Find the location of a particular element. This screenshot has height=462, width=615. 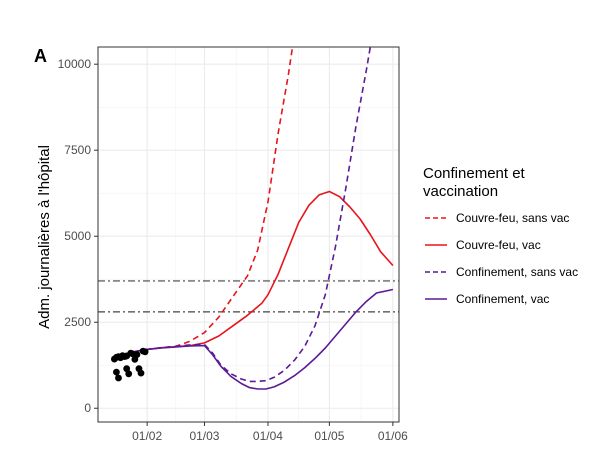

y-tick-label: 10000 is located at coordinates (75, 64).